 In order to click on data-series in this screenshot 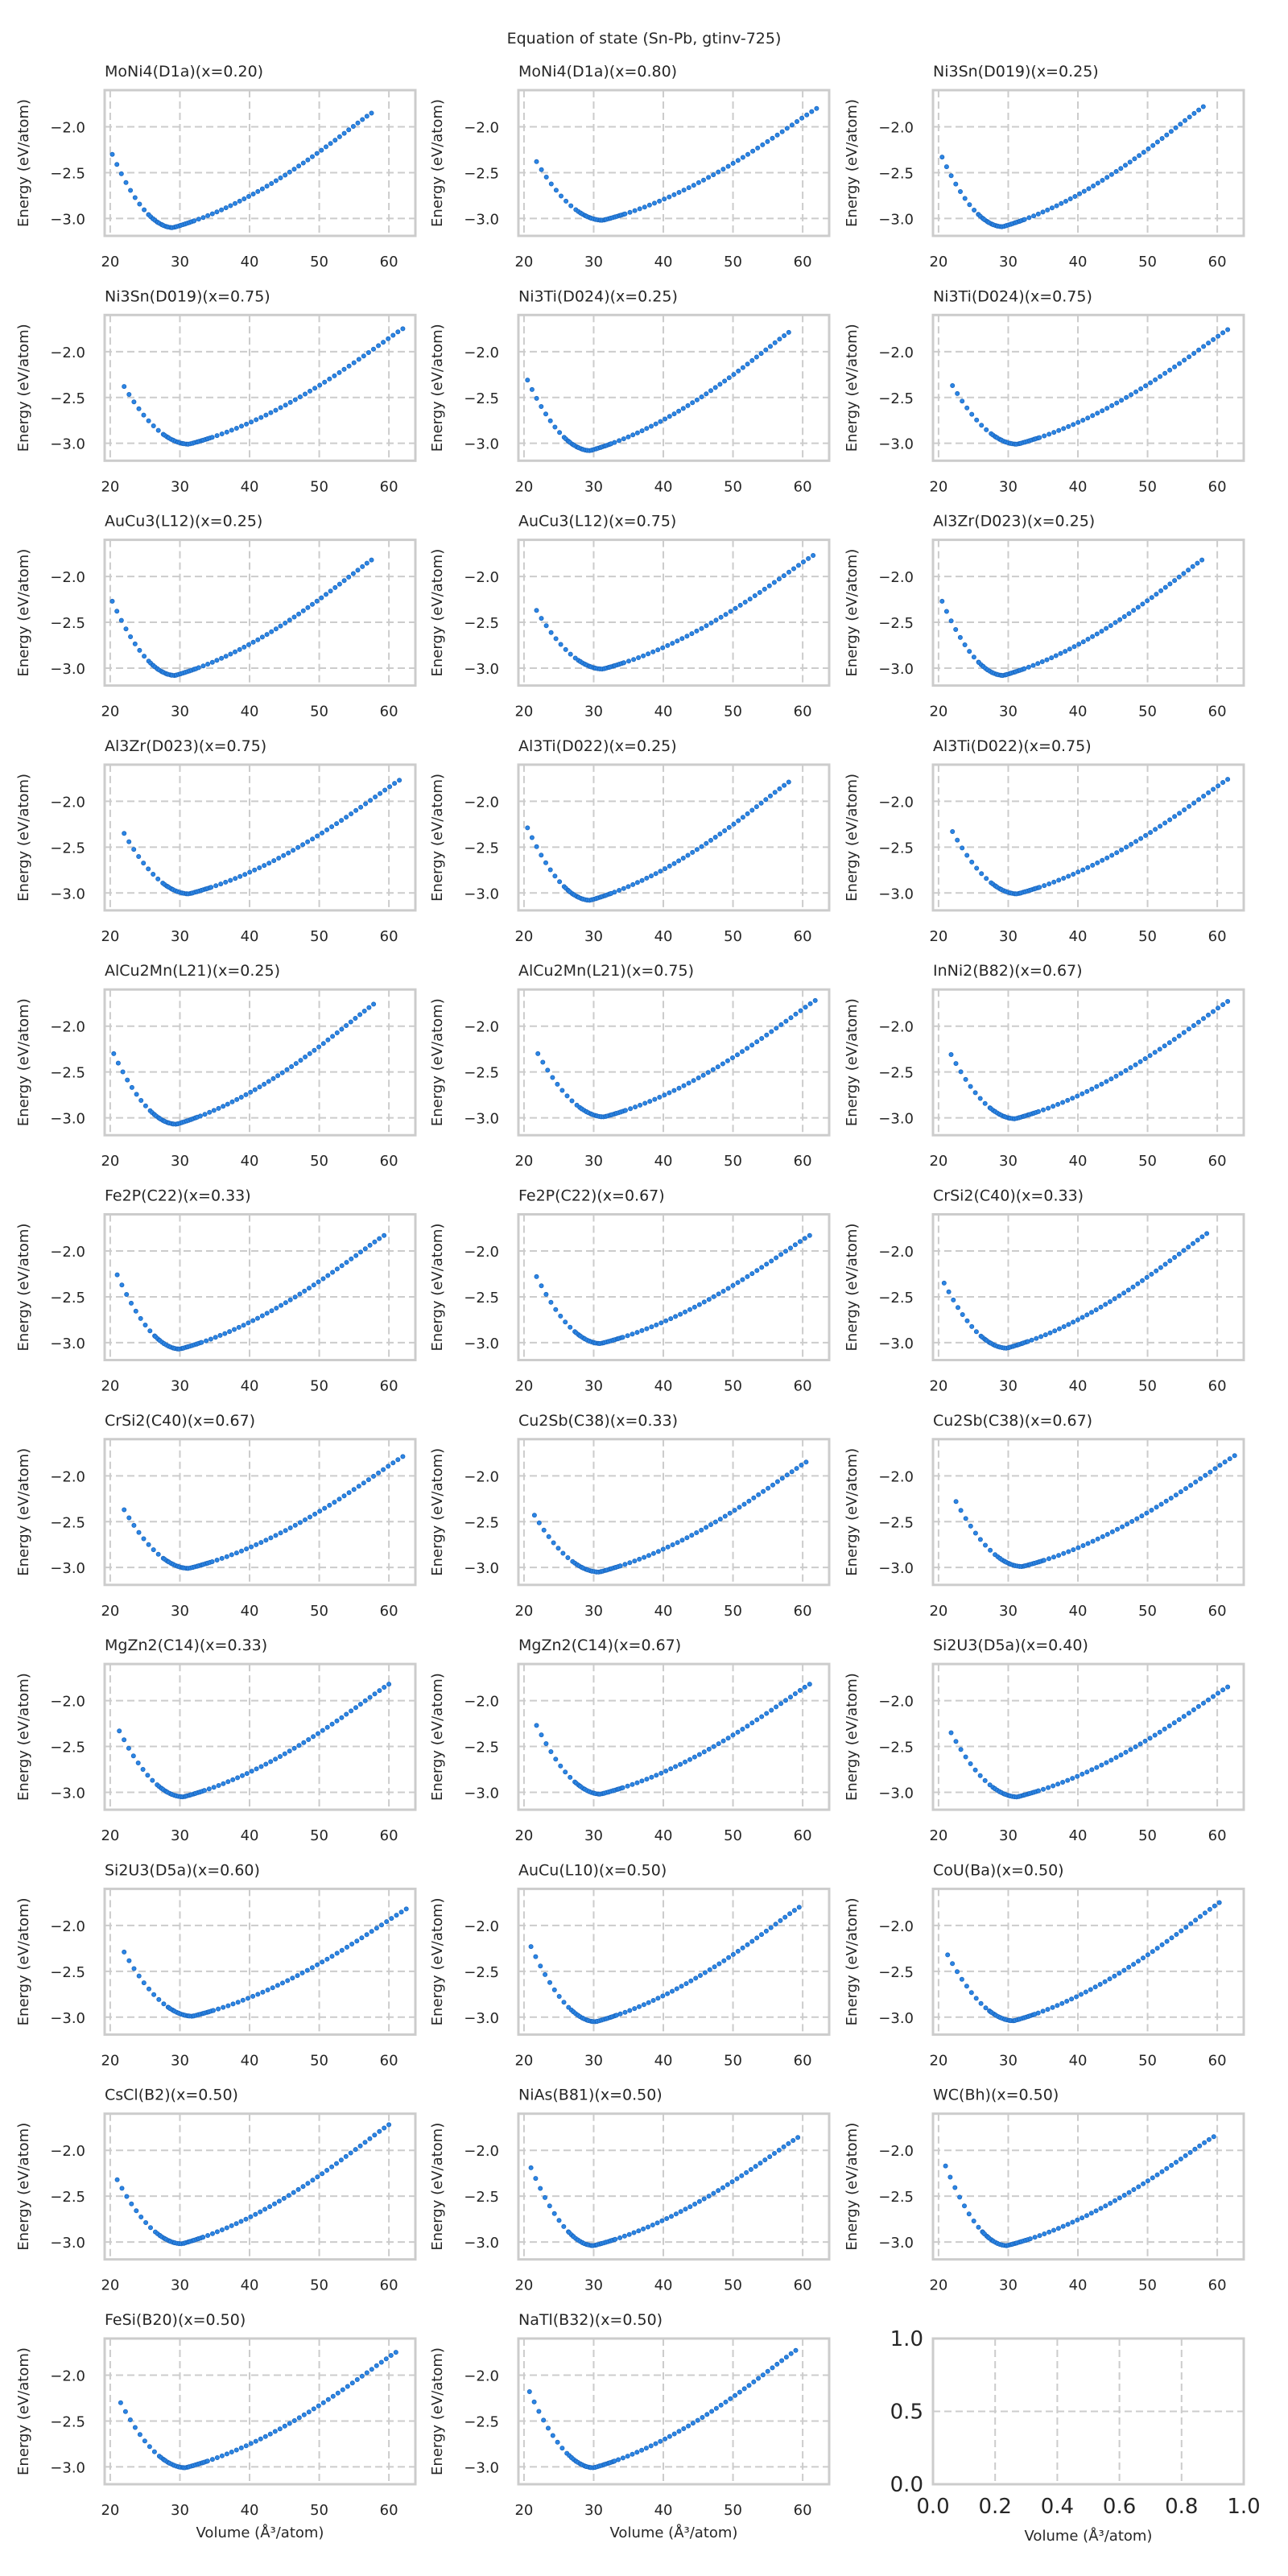, I will do `click(662, 2409)`.